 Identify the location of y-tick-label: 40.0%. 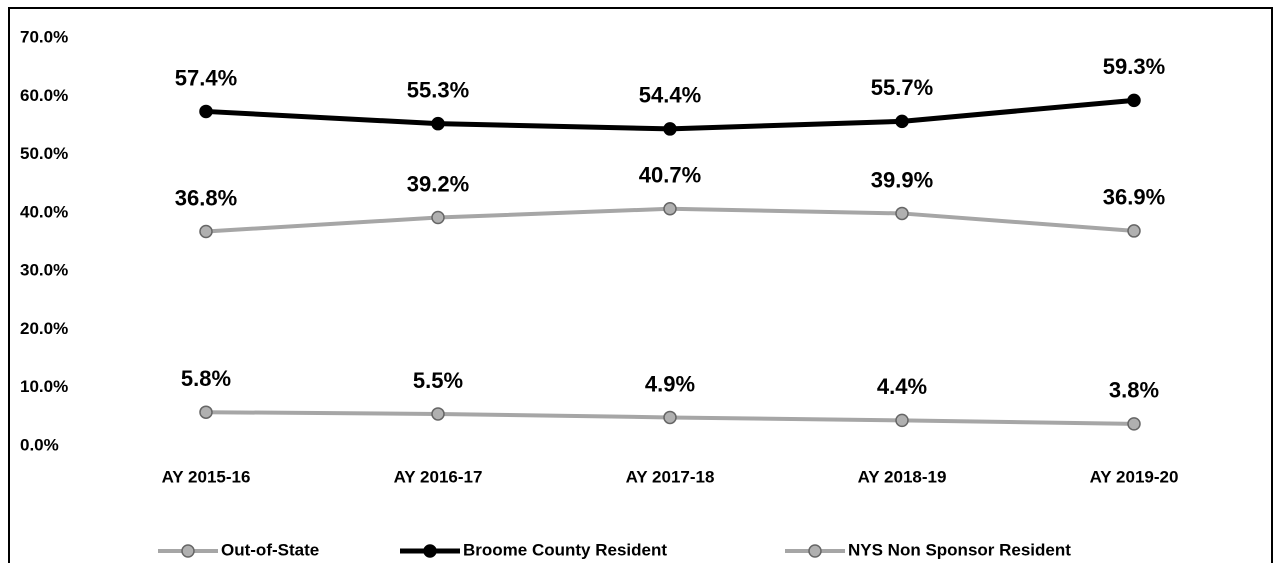
(44, 211).